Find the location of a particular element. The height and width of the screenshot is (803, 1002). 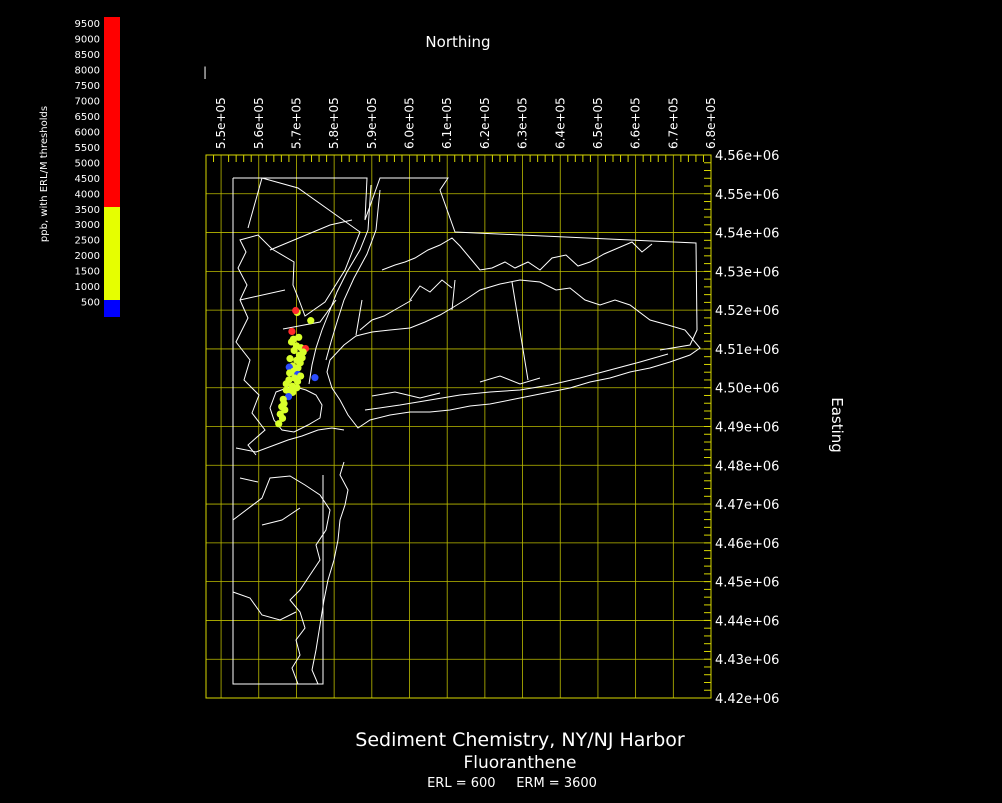

y-tick-label: 4.56e+06 is located at coordinates (747, 156).